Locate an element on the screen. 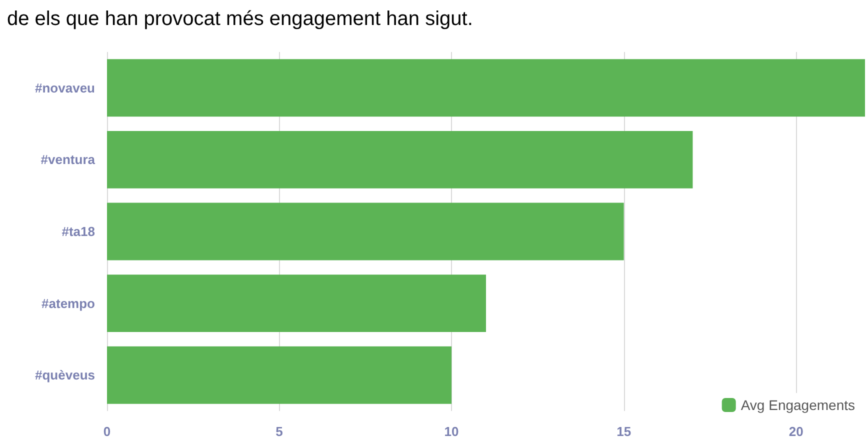  legend-label: Avg Engagements is located at coordinates (798, 405).